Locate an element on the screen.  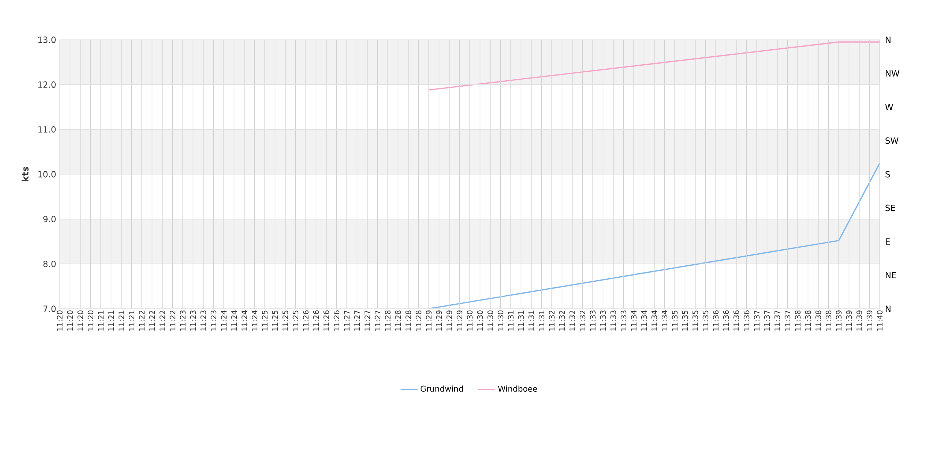
y-tick-label: 7.0 is located at coordinates (50, 309).